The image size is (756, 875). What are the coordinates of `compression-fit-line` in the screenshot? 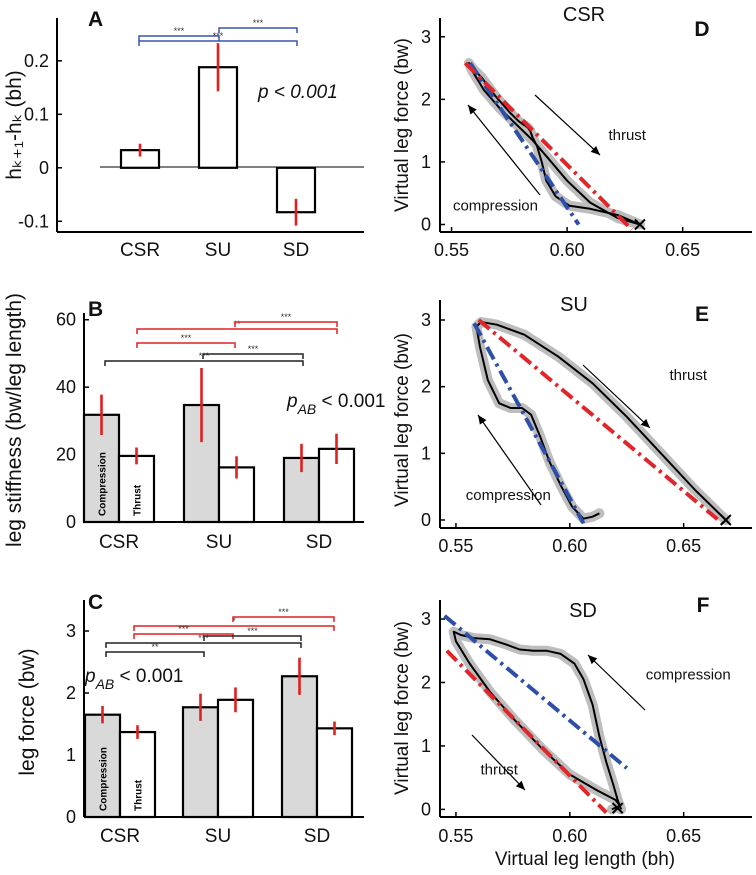 It's located at (529, 423).